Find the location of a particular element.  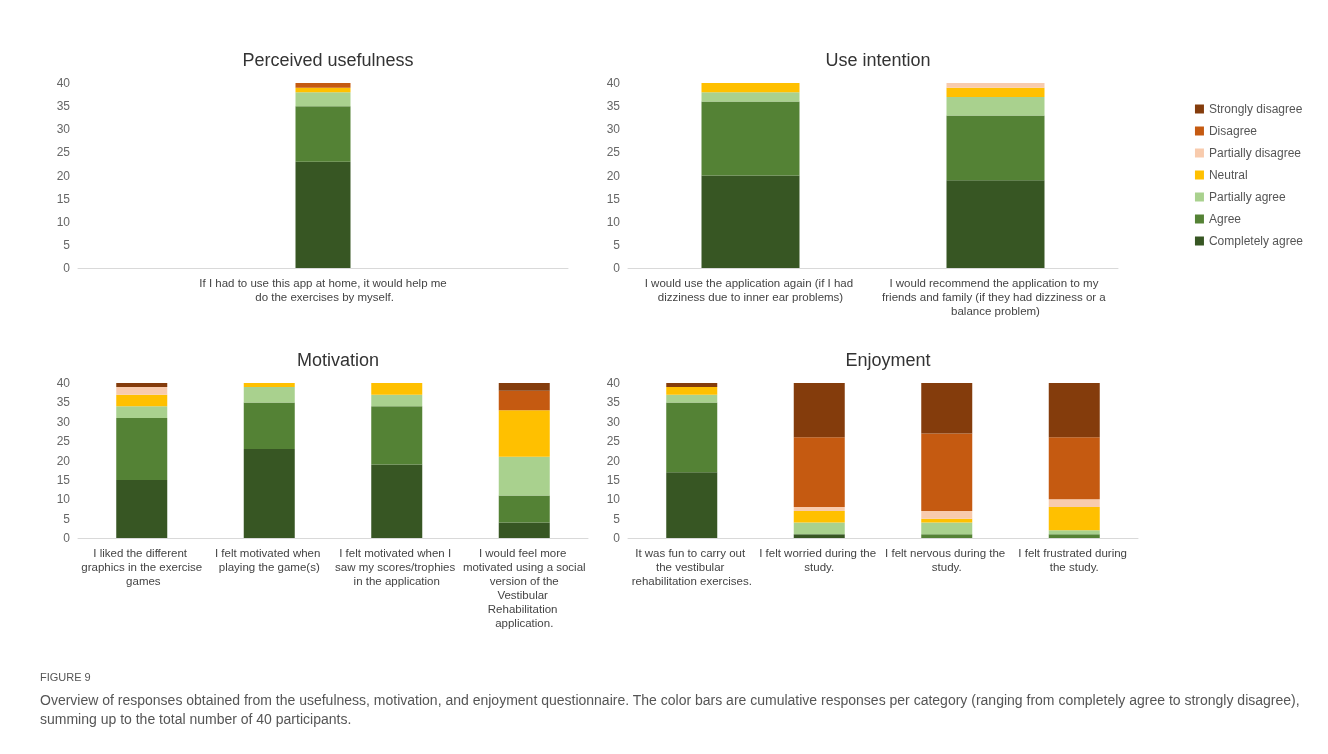

chart-title: Use intention is located at coordinates (878, 60).